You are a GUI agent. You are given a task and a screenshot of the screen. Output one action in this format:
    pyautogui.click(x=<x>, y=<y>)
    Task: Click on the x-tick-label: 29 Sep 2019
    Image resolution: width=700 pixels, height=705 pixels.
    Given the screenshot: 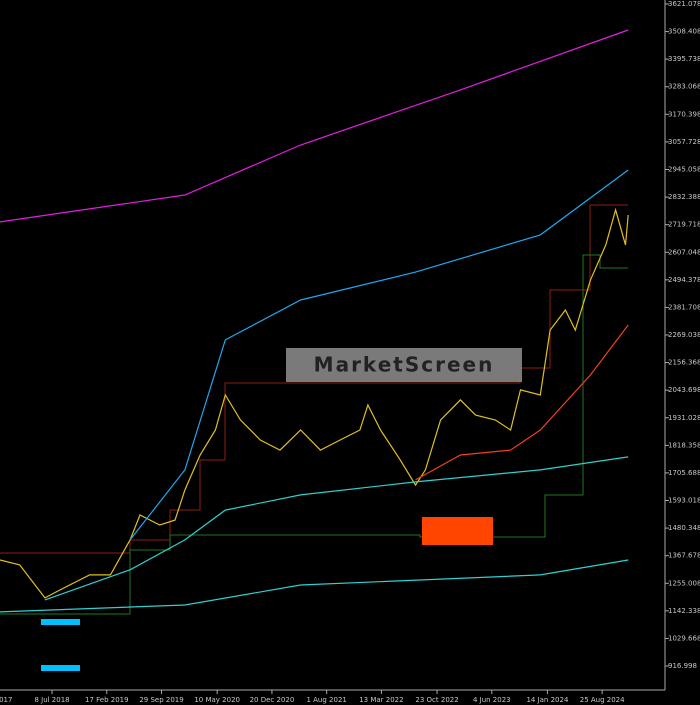 What is the action you would take?
    pyautogui.click(x=161, y=700)
    